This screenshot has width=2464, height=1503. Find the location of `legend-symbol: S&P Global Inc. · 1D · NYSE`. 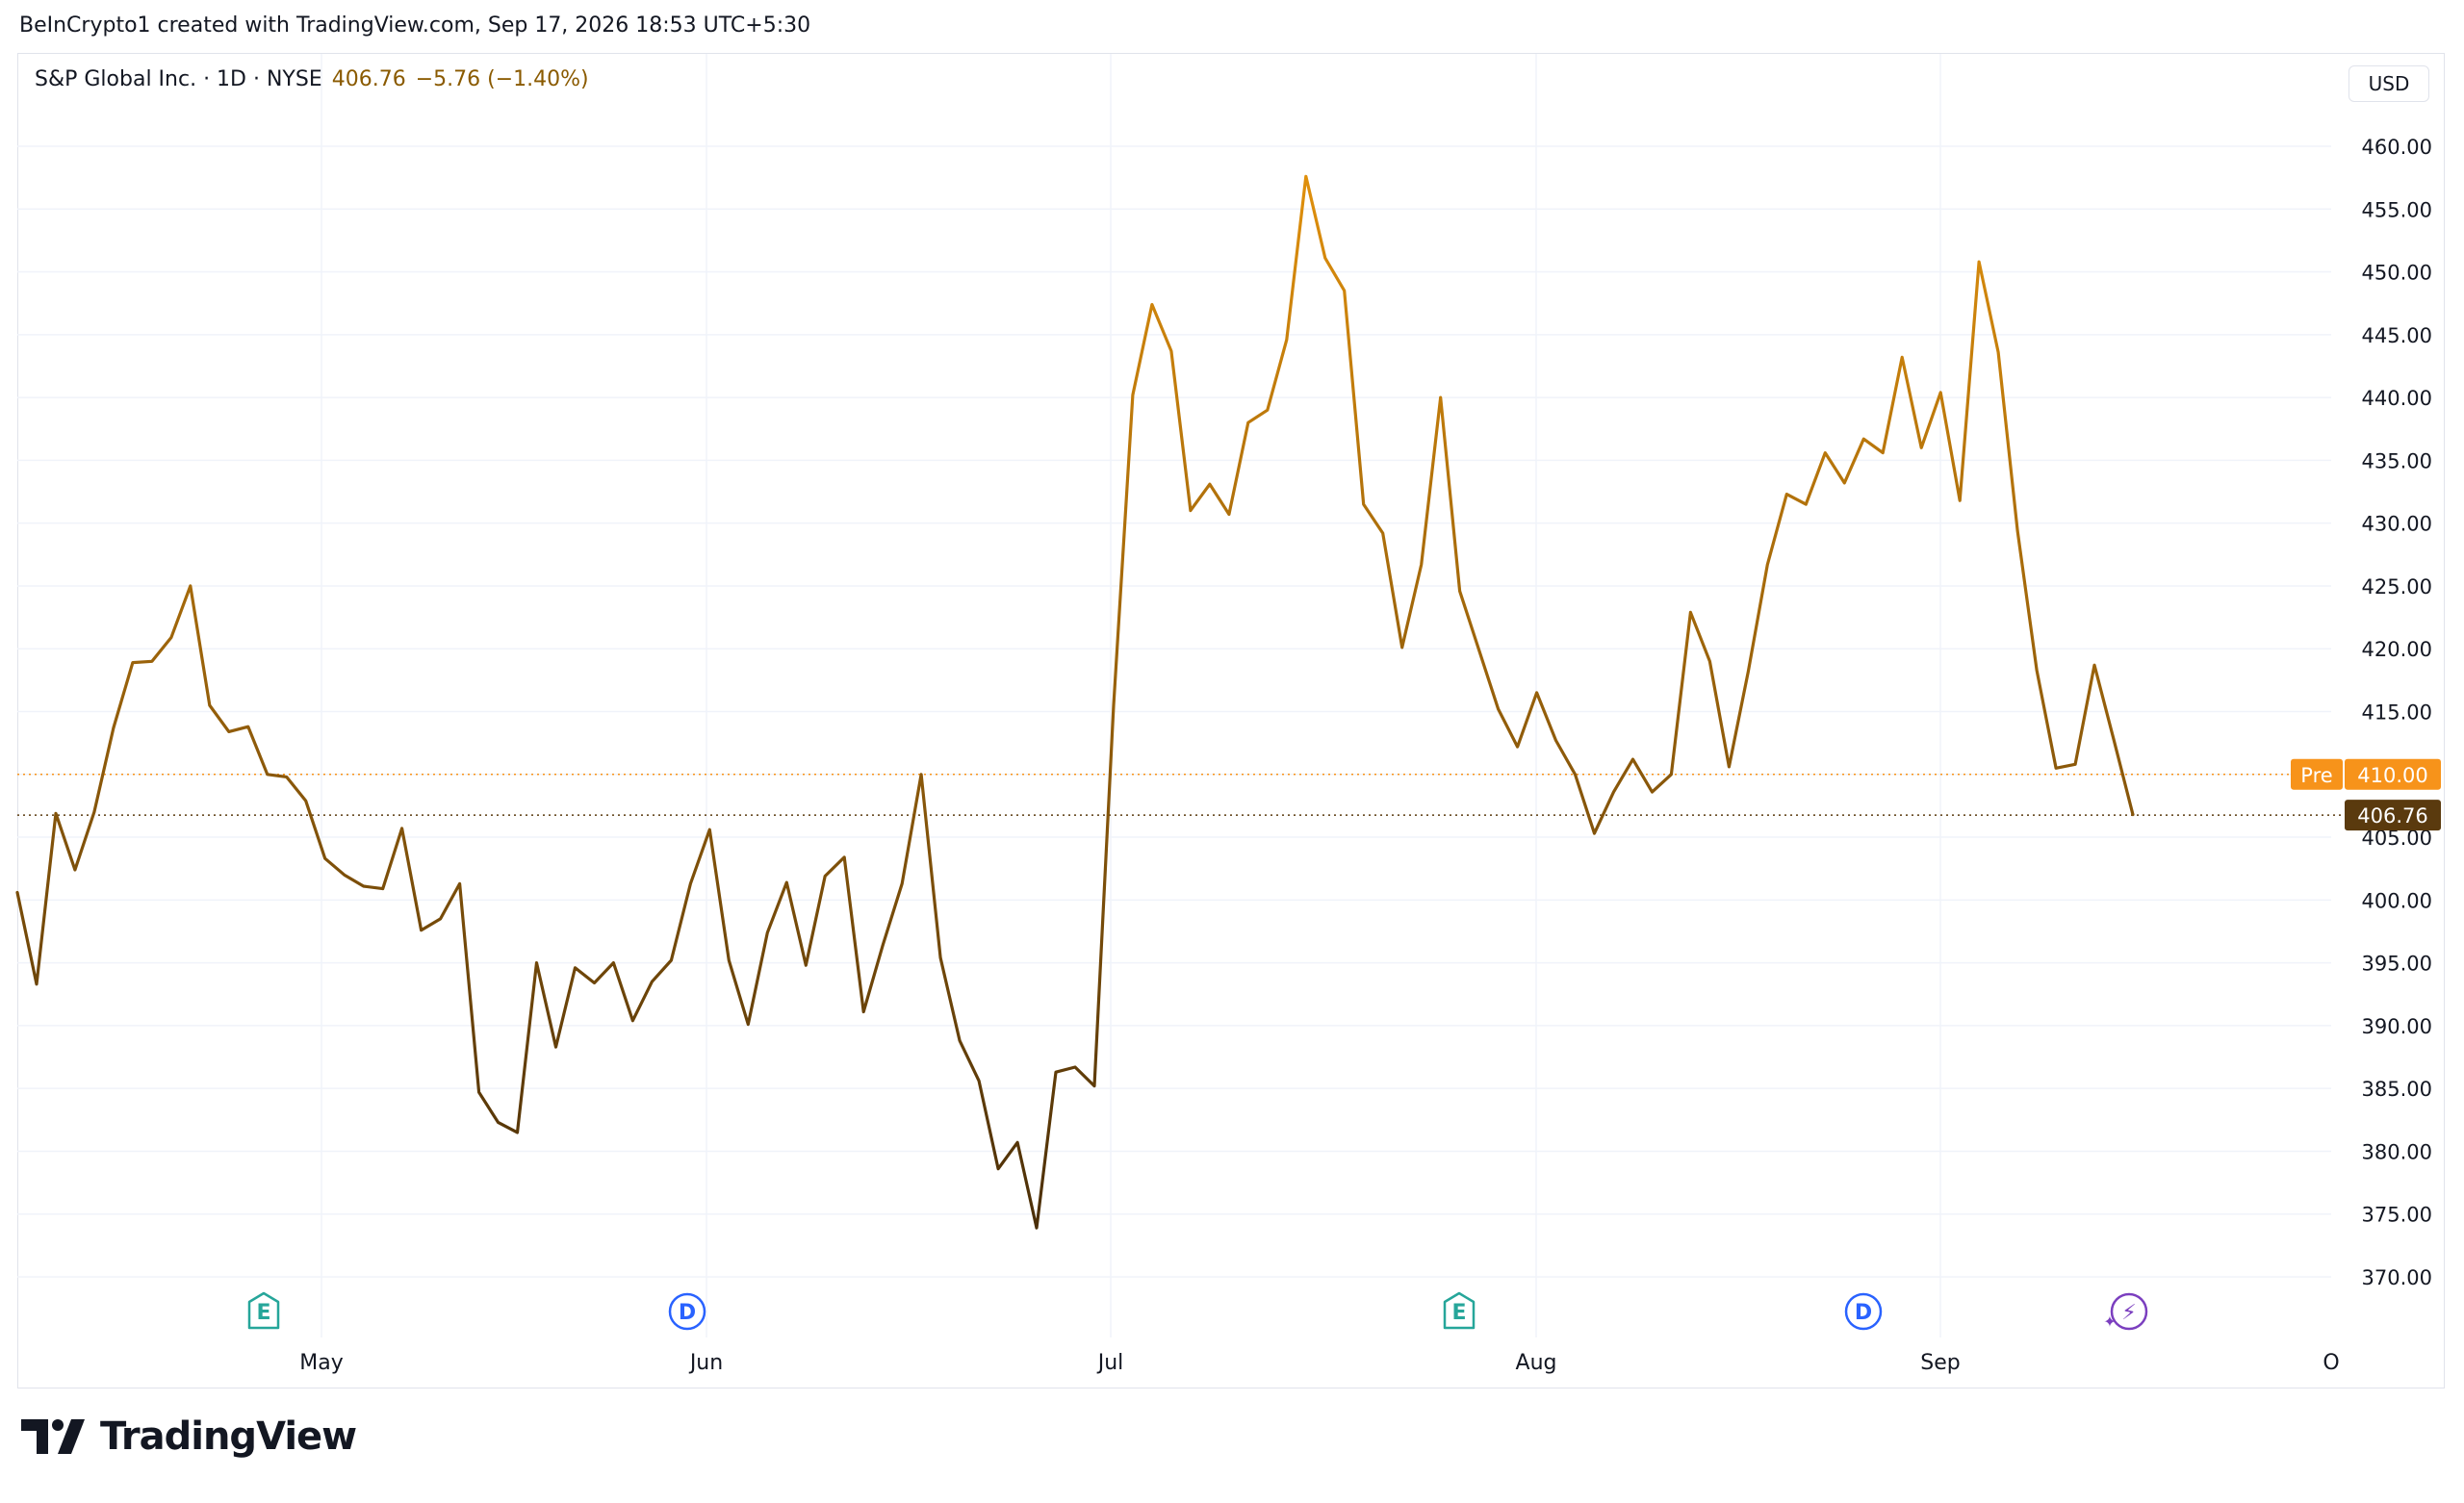

legend-symbol: S&P Global Inc. · 1D · NYSE is located at coordinates (178, 79).